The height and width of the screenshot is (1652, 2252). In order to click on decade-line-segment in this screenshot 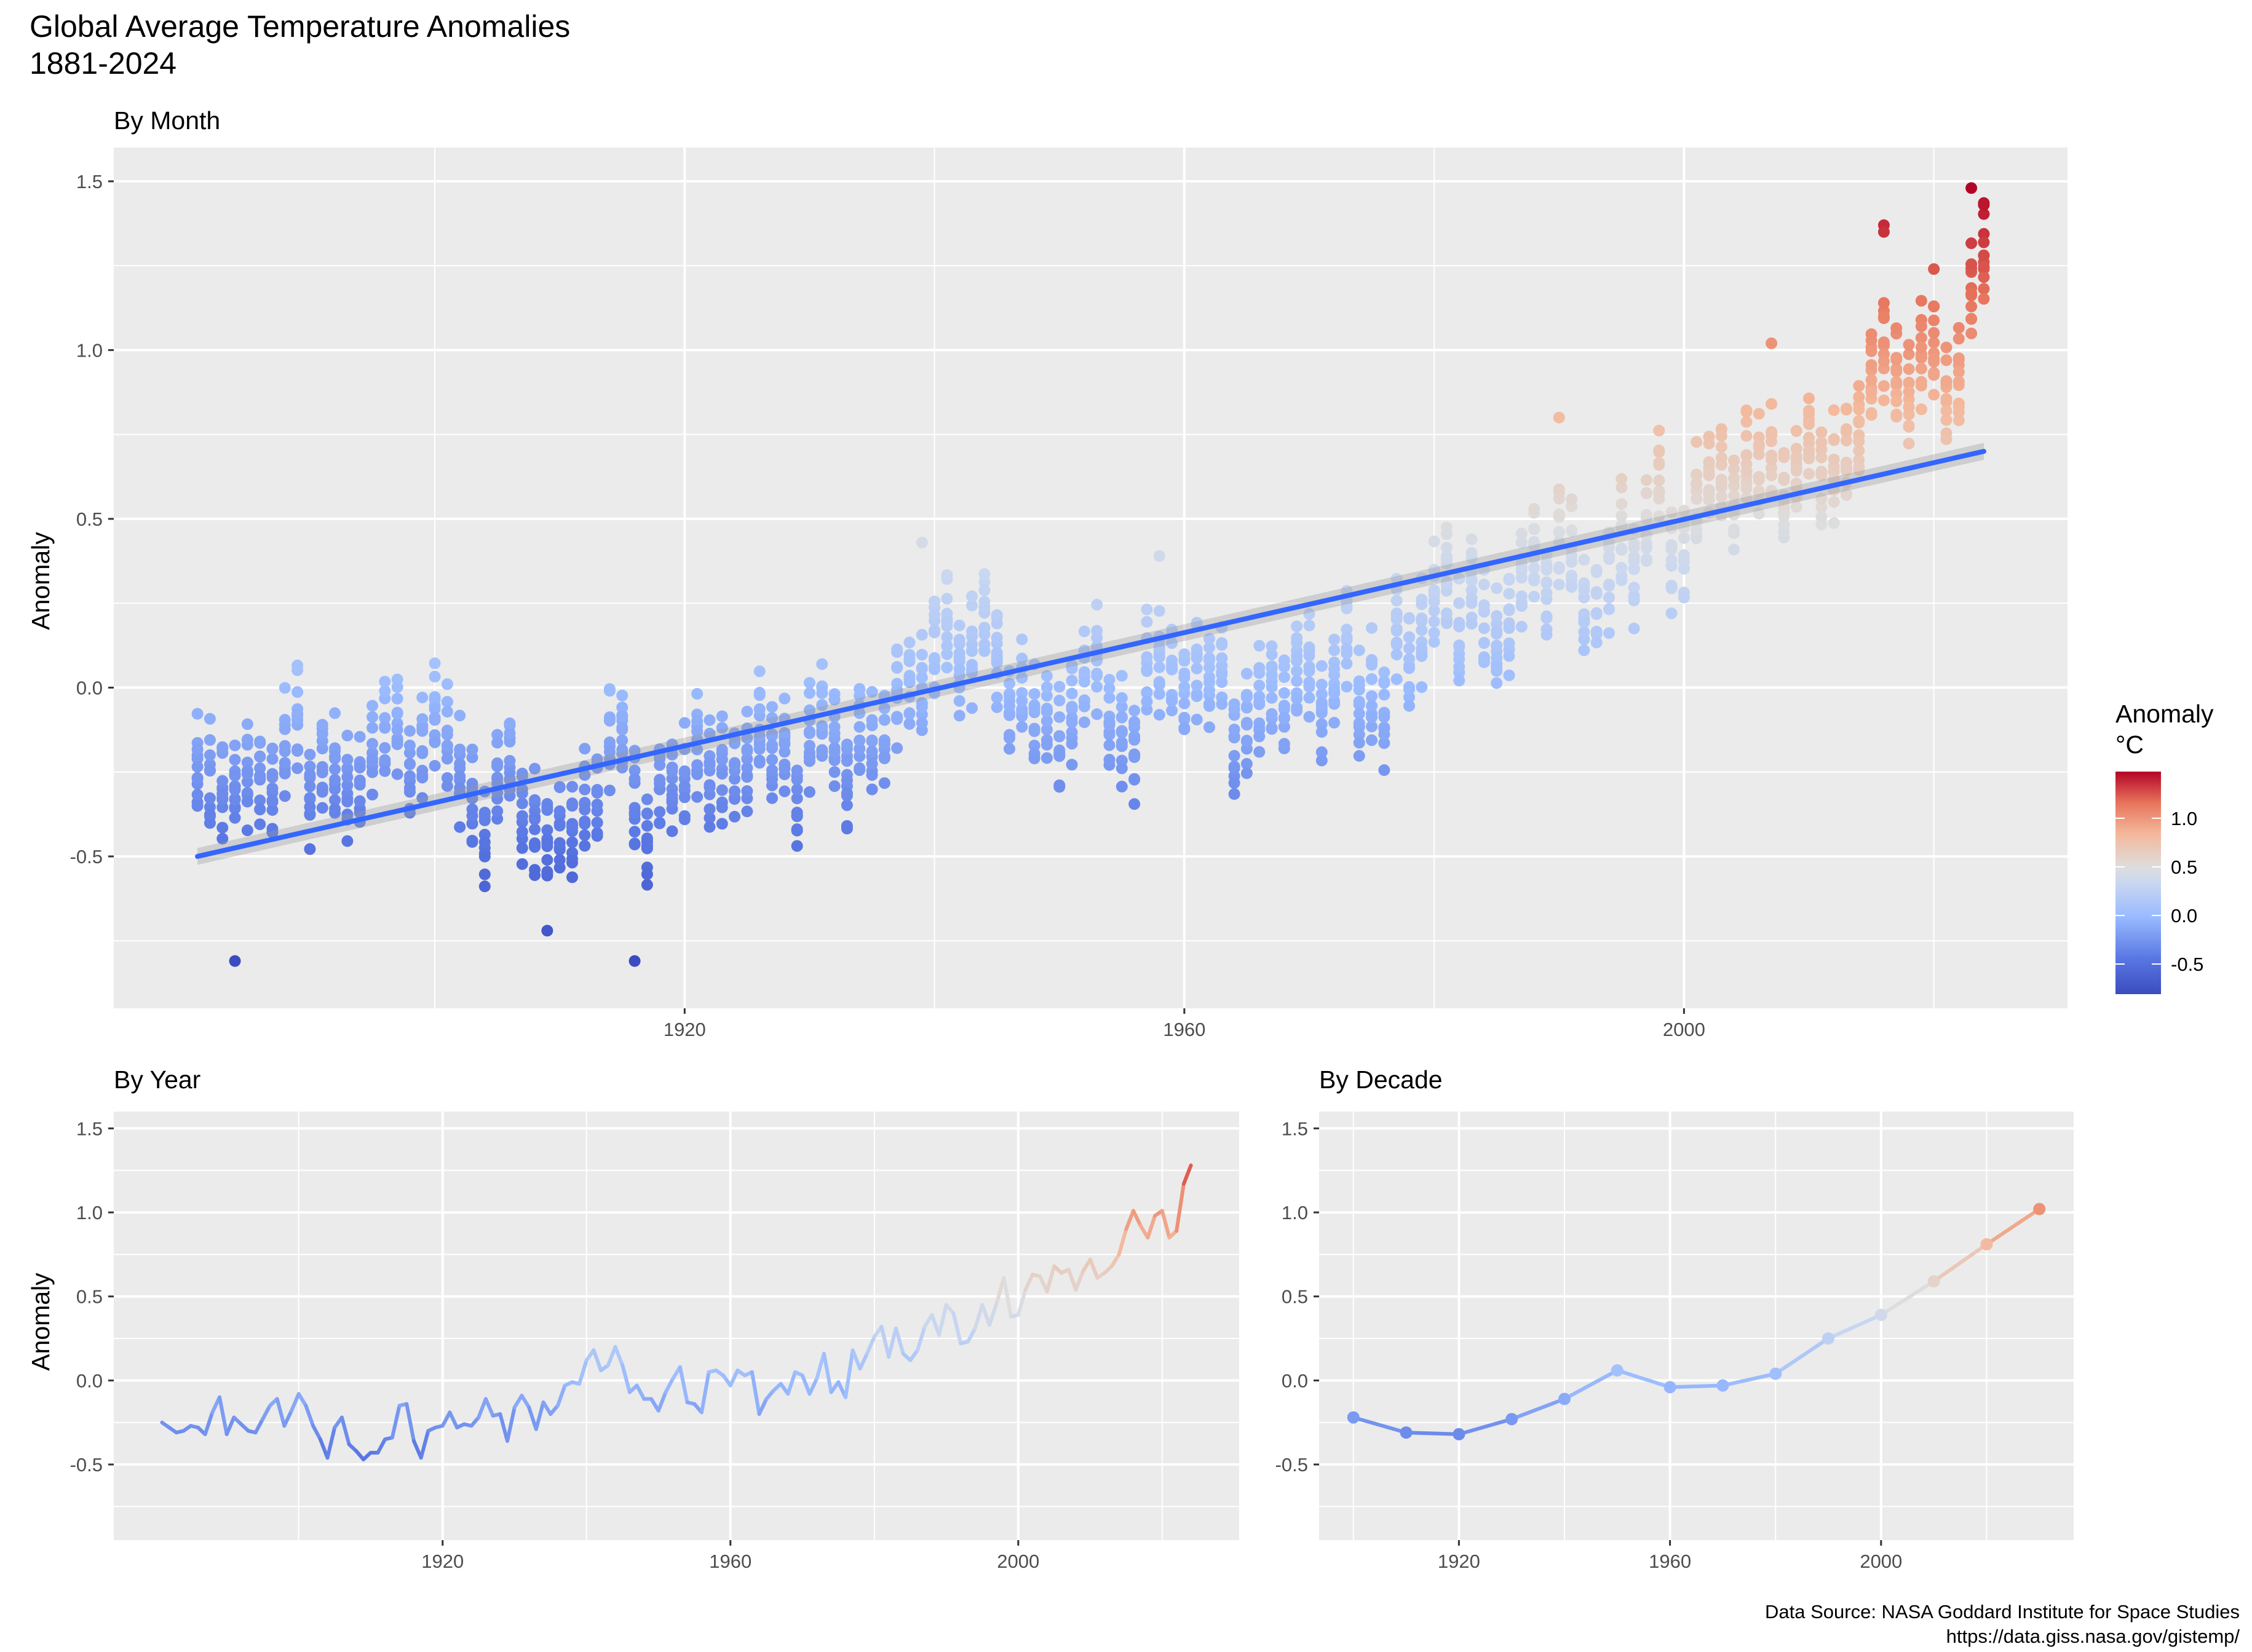, I will do `click(1538, 1409)`.